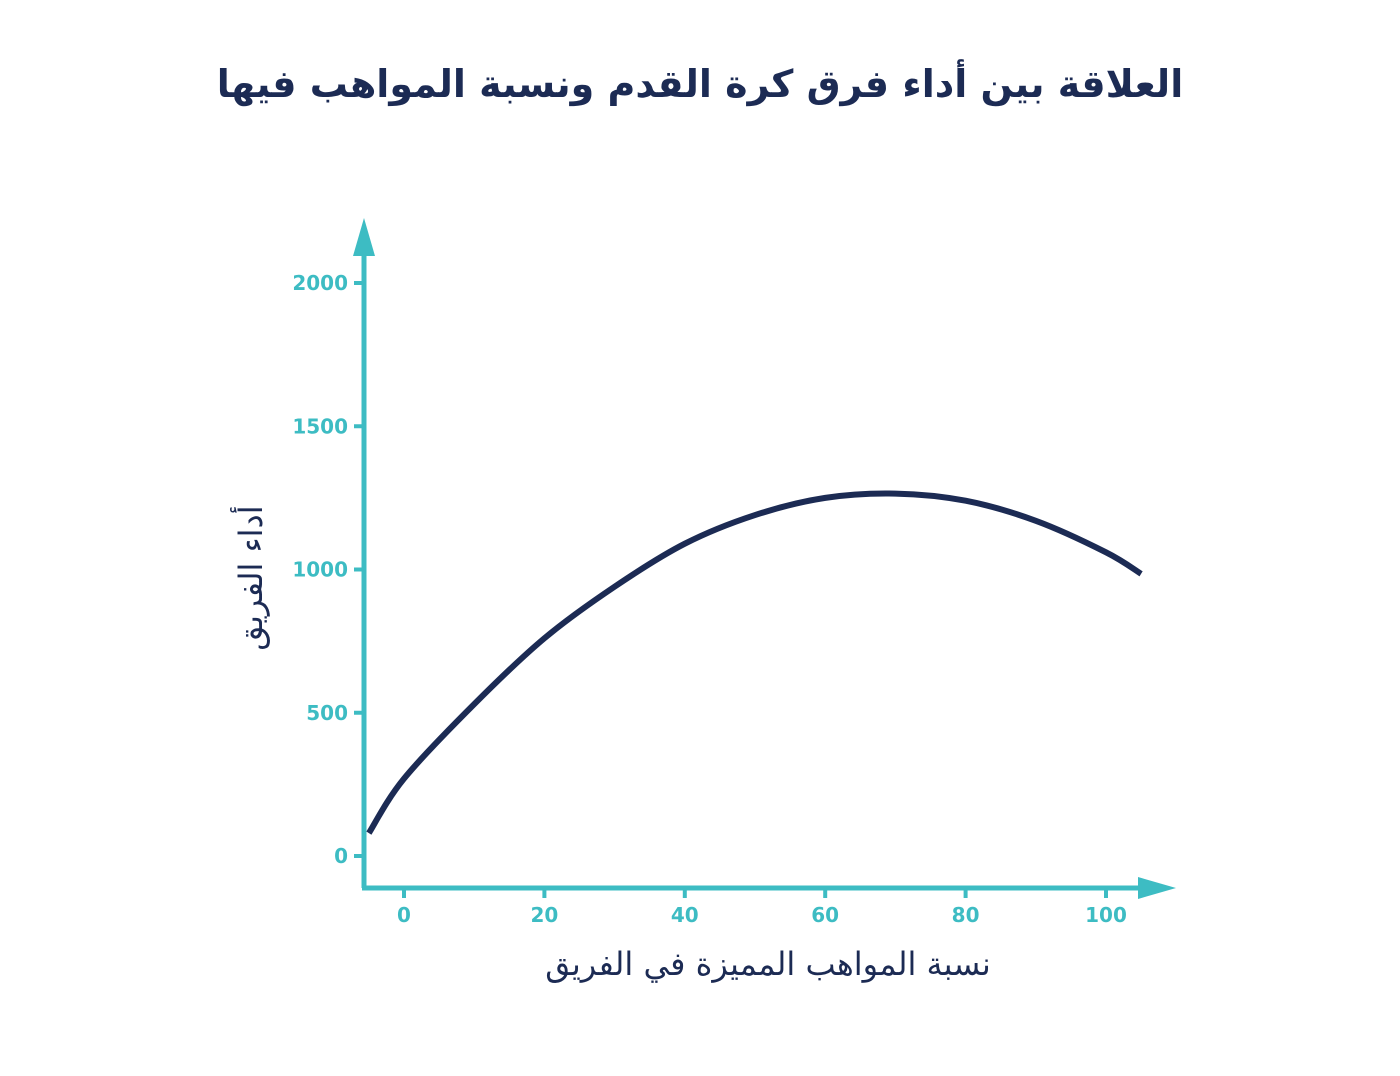 The image size is (1400, 1076). Describe the element at coordinates (320, 426) in the screenshot. I see `y-tick-label: 1500` at that location.